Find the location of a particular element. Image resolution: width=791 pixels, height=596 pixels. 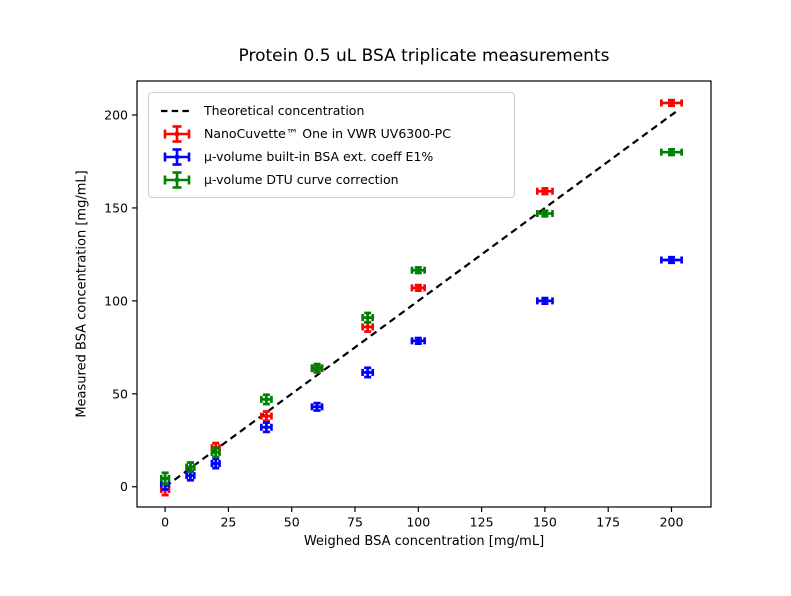

x-axis-label: Weighed BSA concentration [mg/mL] is located at coordinates (424, 541).